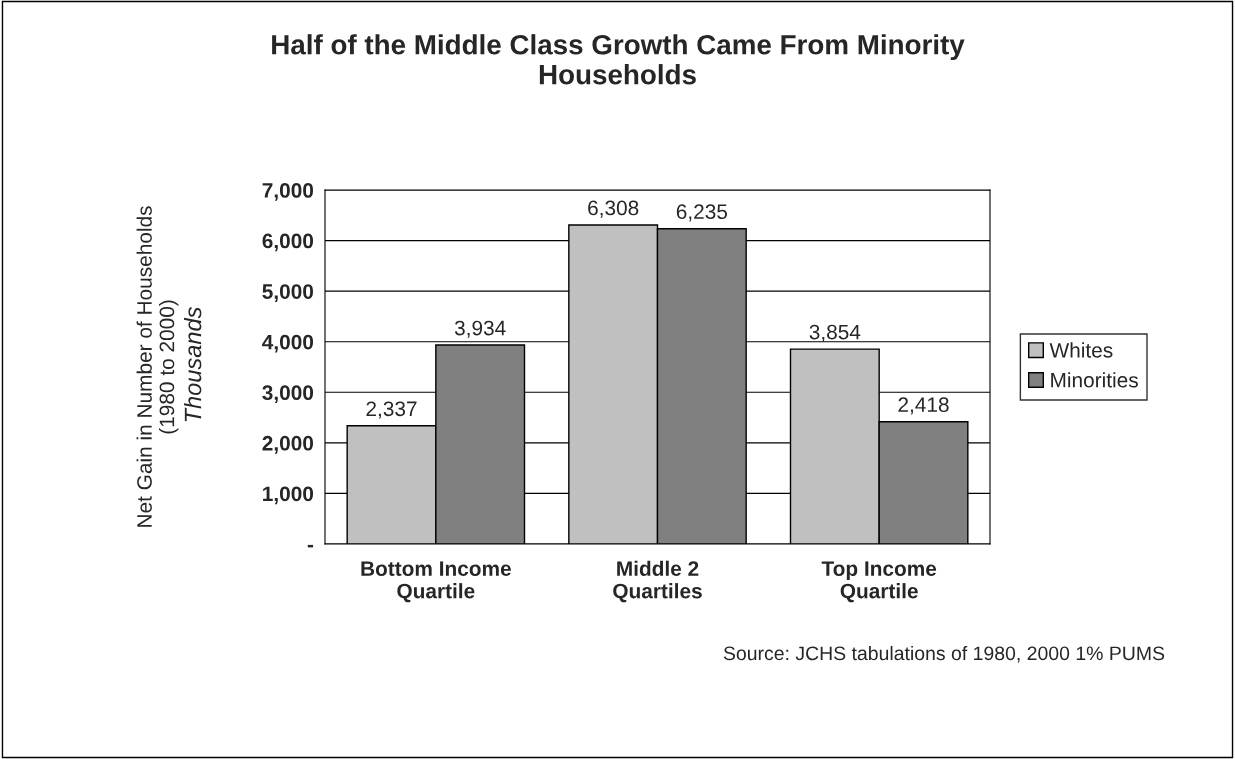  What do you see at coordinates (288, 495) in the screenshot?
I see `y-tick-label: 1,000` at bounding box center [288, 495].